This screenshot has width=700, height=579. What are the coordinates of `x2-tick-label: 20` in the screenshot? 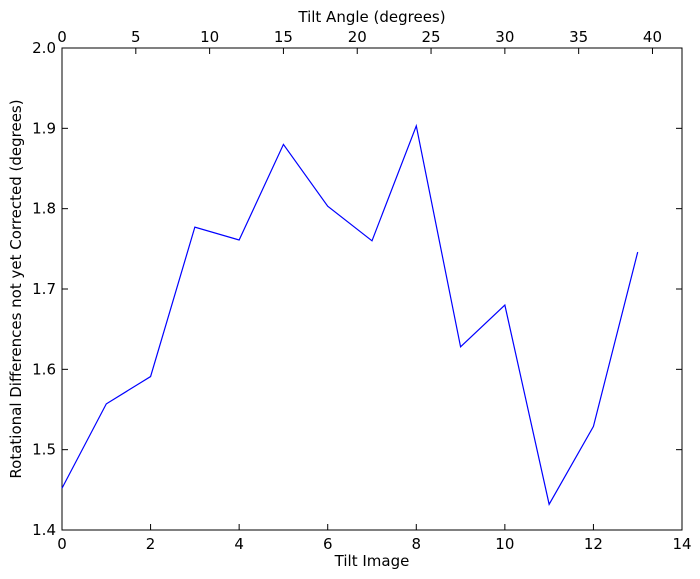 It's located at (357, 37).